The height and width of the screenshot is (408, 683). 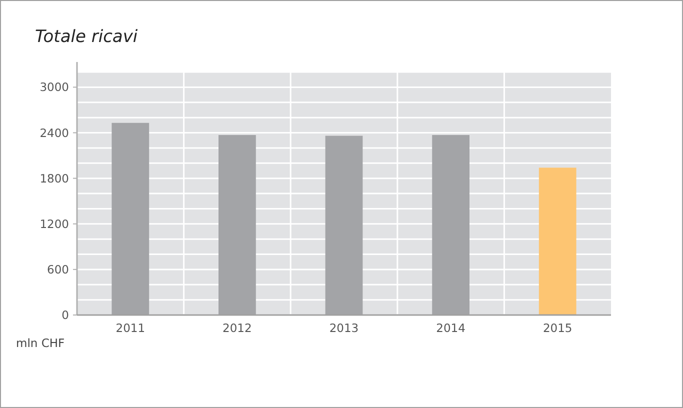 I want to click on y-tick-label: 1800, so click(x=54, y=178).